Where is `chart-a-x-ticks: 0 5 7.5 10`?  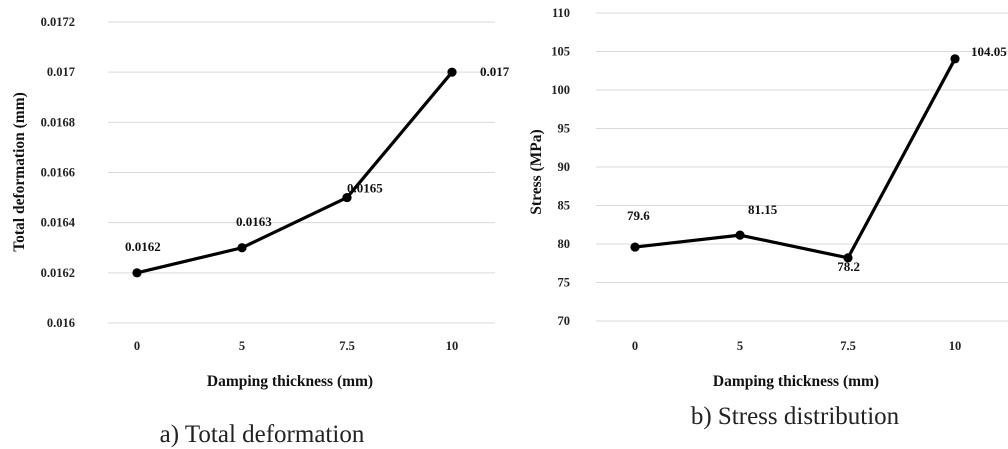 chart-a-x-ticks: 0 5 7.5 10 is located at coordinates (296, 346).